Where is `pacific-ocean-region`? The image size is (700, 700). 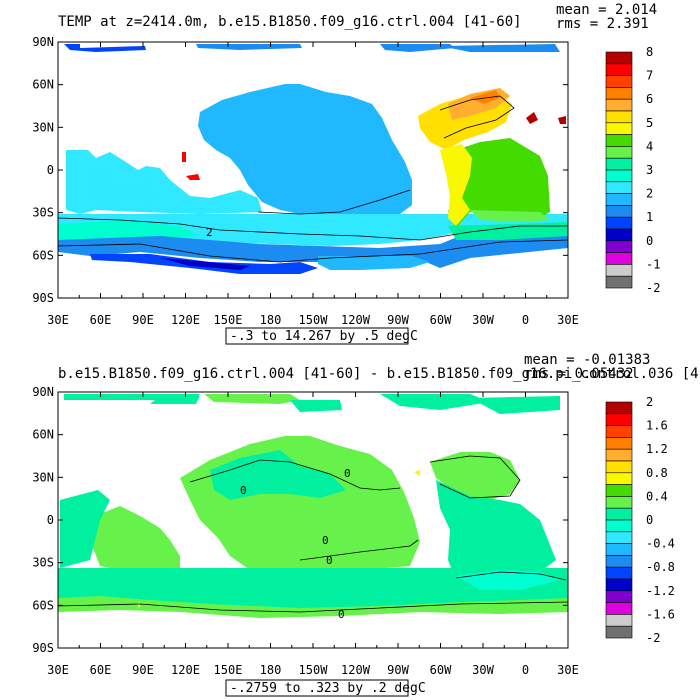 pacific-ocean-region is located at coordinates (278, 475).